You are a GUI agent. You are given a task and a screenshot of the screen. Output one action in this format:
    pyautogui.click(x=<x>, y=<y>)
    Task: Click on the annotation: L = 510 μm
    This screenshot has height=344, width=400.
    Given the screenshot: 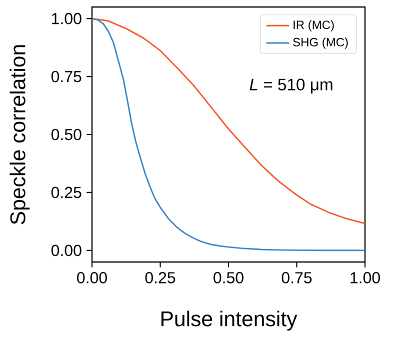 What is the action you would take?
    pyautogui.click(x=291, y=86)
    